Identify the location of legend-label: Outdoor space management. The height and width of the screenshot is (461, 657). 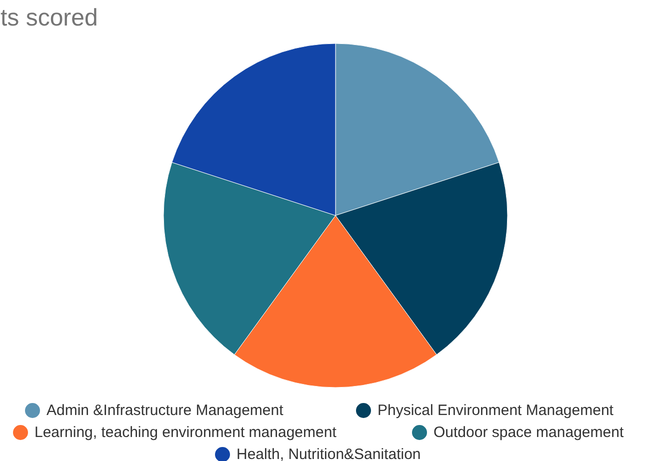
(529, 432).